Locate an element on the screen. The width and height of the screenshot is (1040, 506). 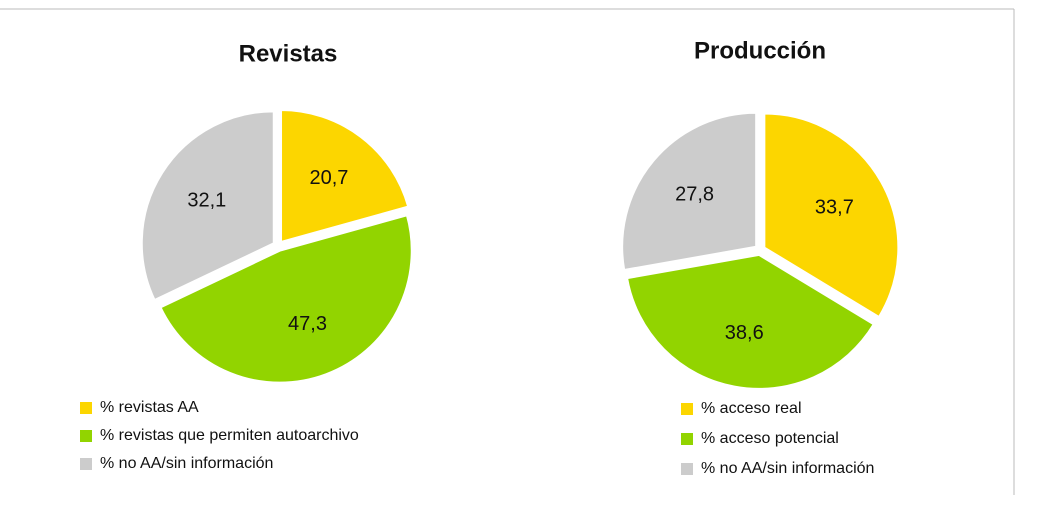
legend-label: % revistas AA is located at coordinates (149, 407).